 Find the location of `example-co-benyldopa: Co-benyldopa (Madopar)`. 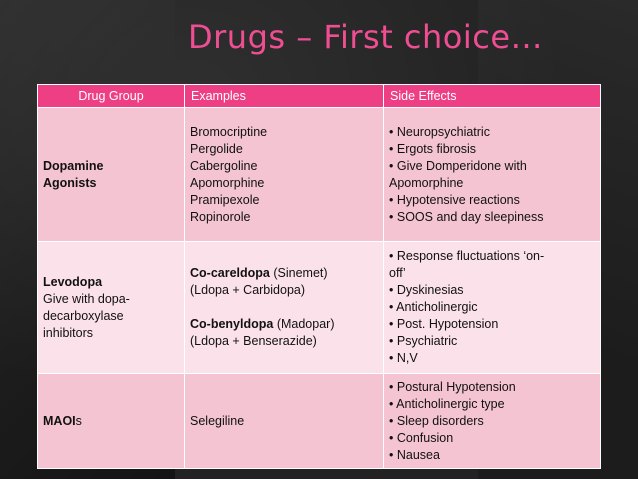

example-co-benyldopa: Co-benyldopa (Madopar) is located at coordinates (284, 324).